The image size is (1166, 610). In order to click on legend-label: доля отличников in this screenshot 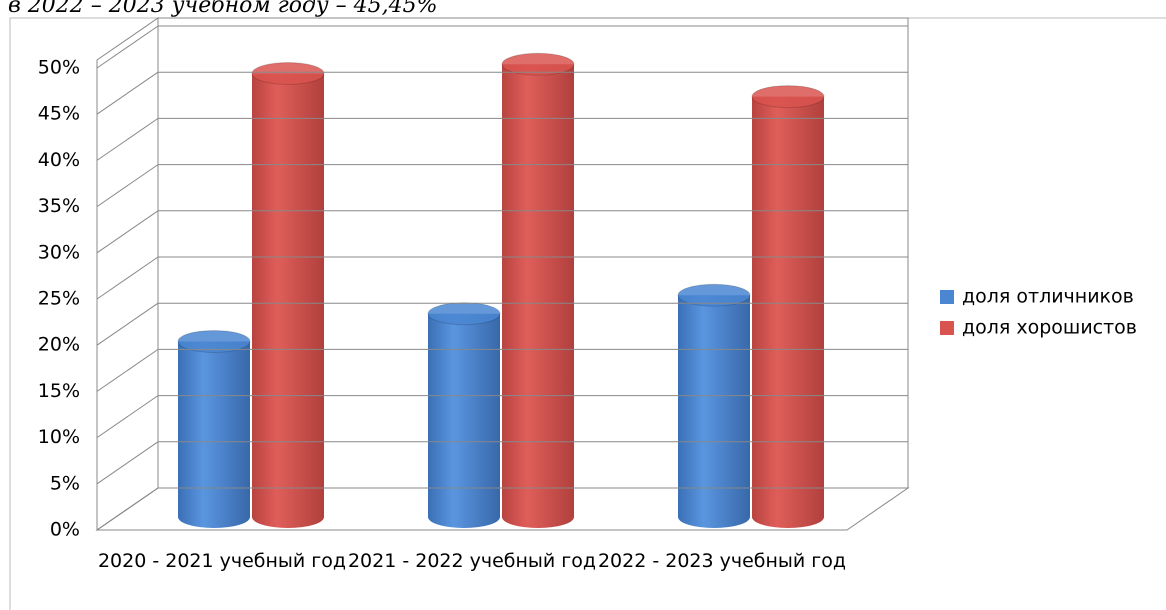, I will do `click(1048, 297)`.